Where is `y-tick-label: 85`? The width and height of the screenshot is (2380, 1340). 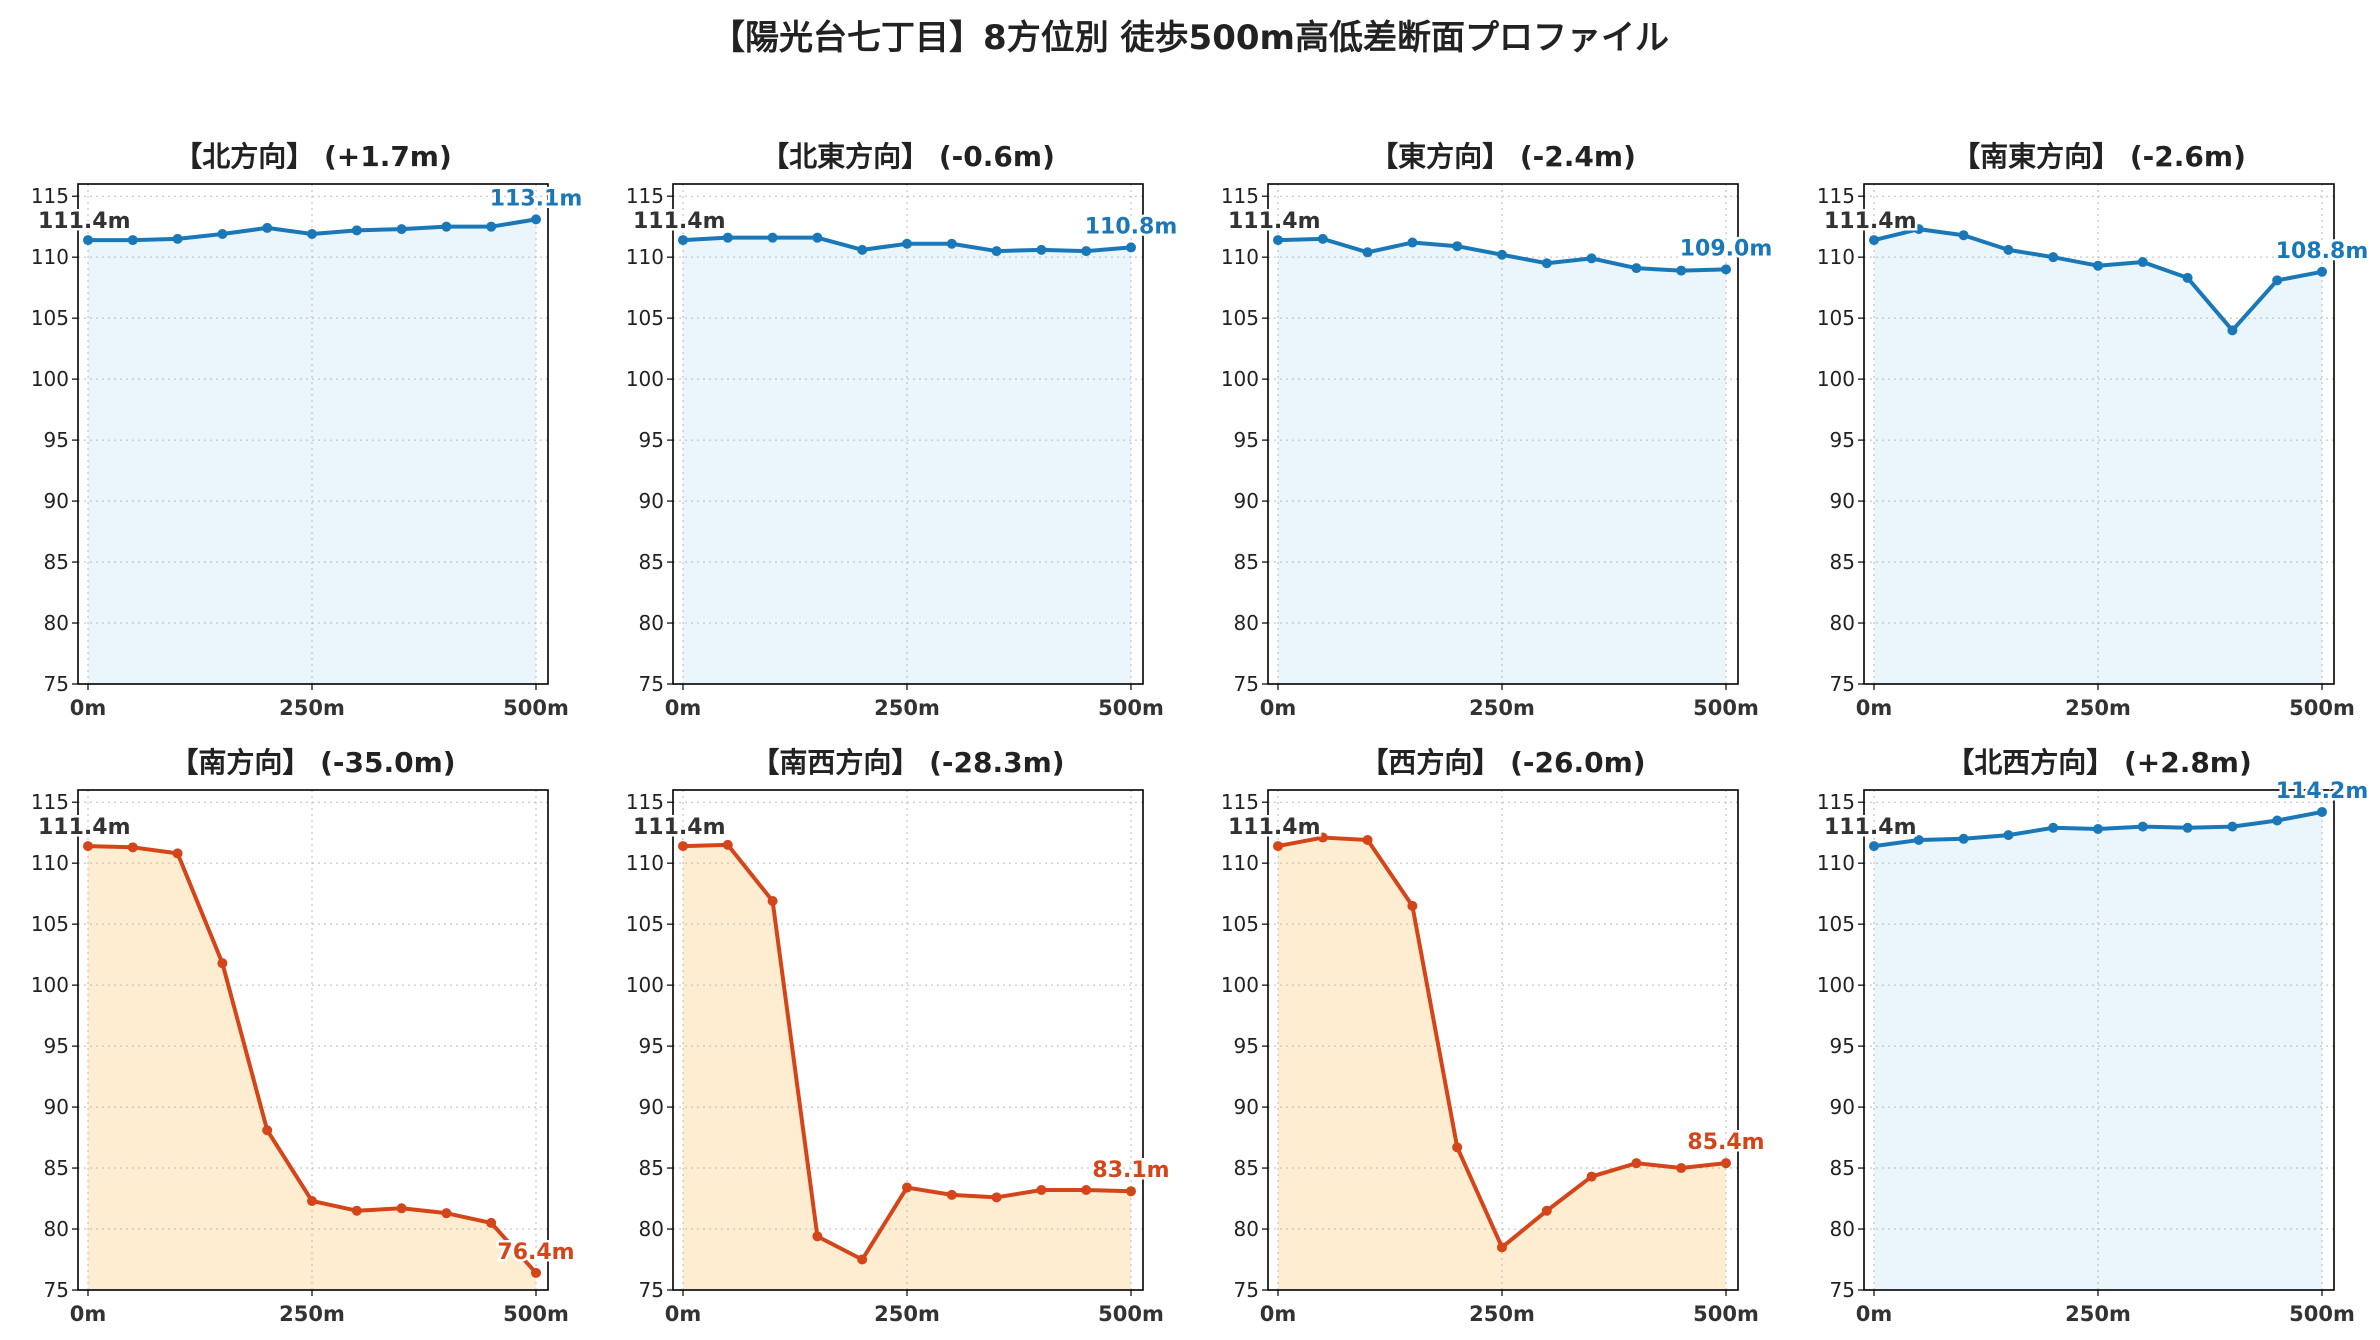 y-tick-label: 85 is located at coordinates (56, 1168).